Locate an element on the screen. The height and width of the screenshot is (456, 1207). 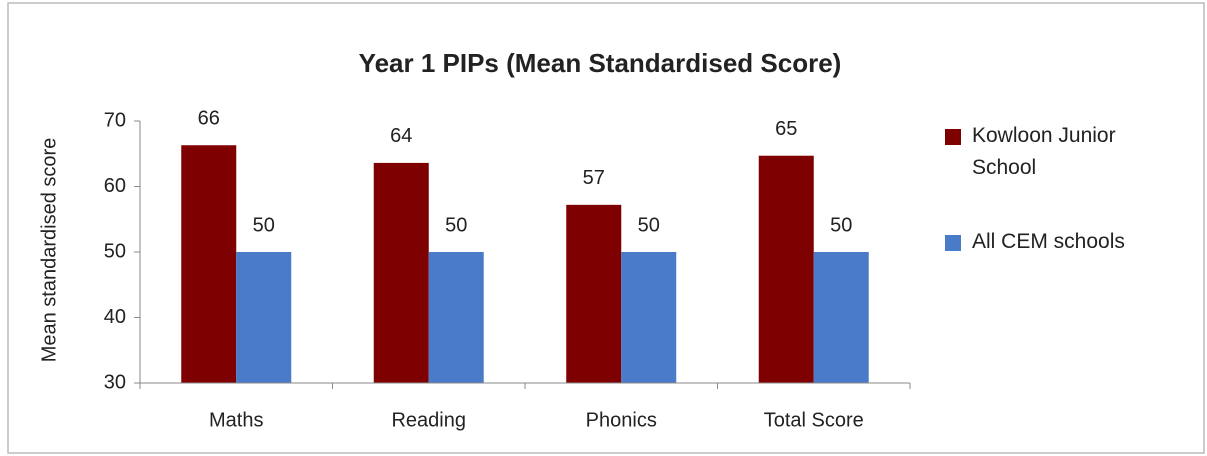
x-tick-label: Reading is located at coordinates (428, 420).